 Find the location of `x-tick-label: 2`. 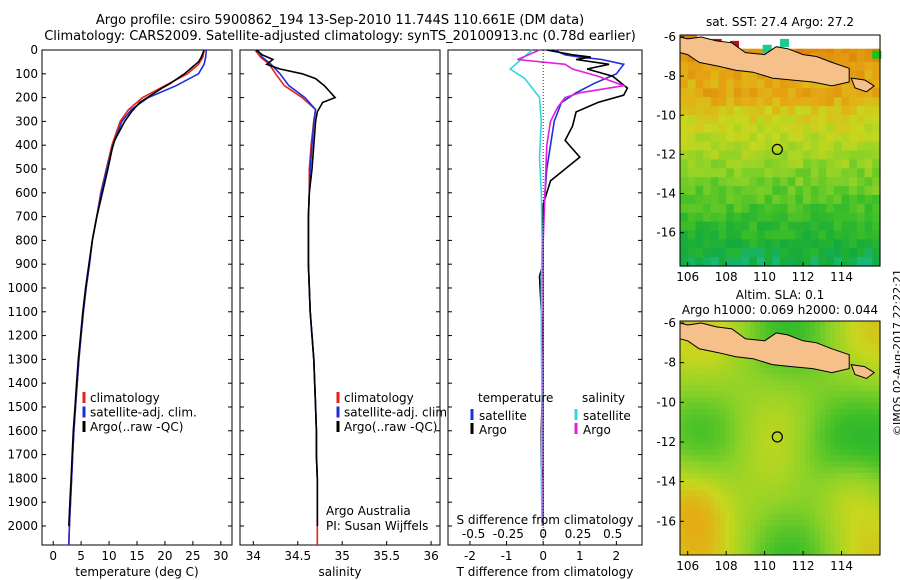

x-tick-label: 2 is located at coordinates (617, 556).